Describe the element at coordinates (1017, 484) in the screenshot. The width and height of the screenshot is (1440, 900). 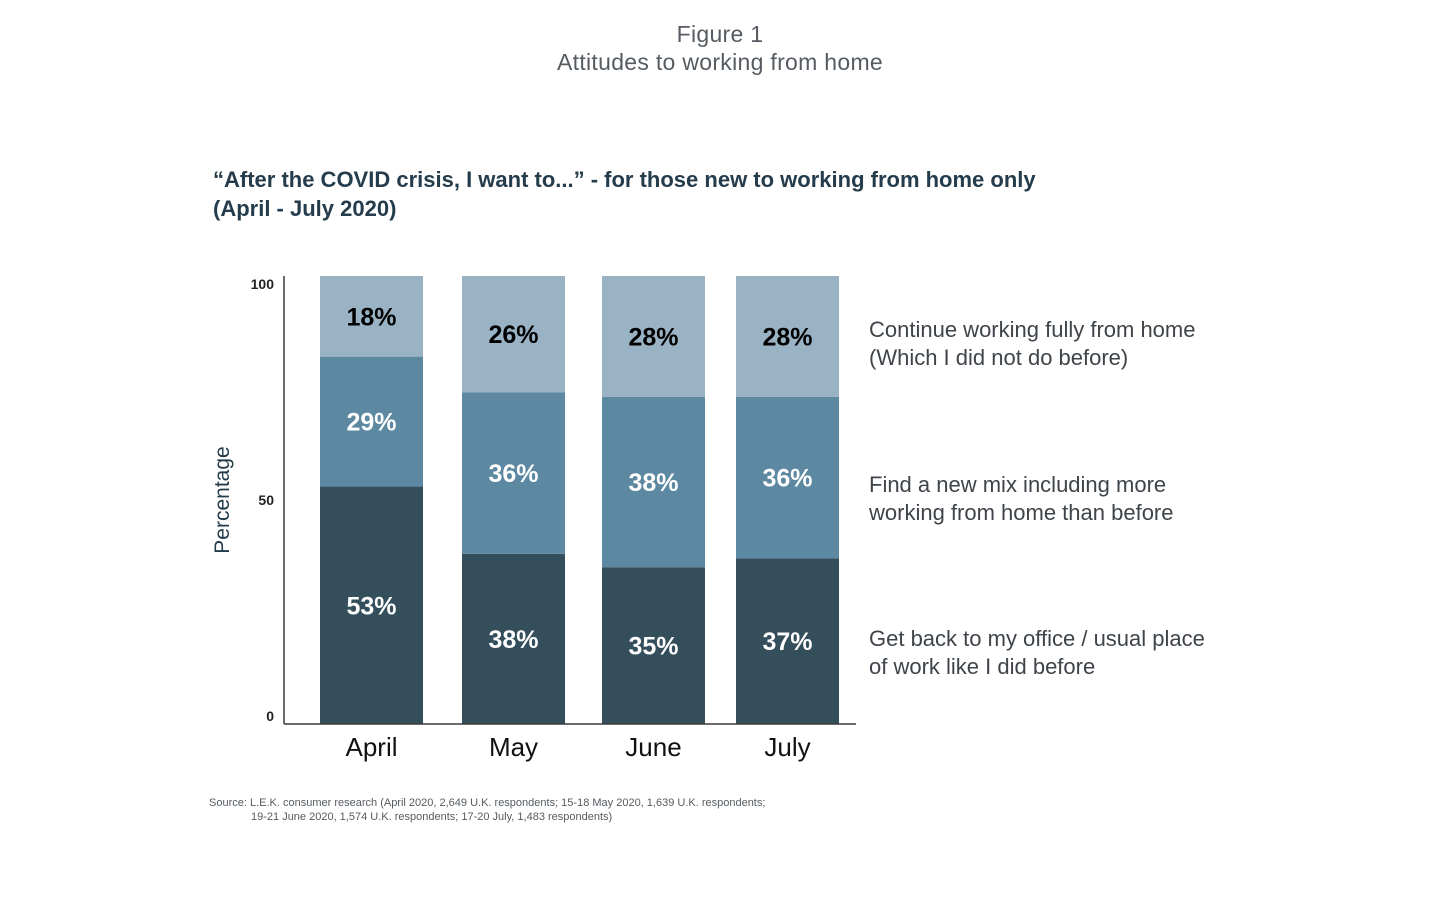
I see `legend-entry: Find a new mix including more` at that location.